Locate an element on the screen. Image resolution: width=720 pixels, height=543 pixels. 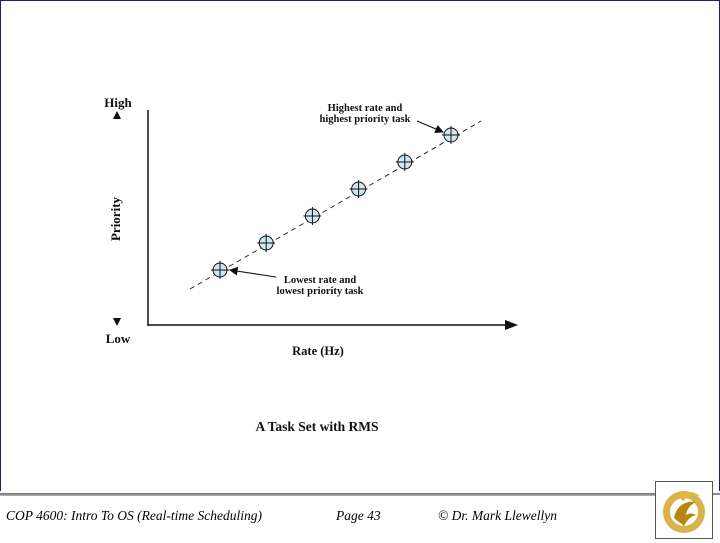
x-axis-arrow-icon is located at coordinates (511, 325).